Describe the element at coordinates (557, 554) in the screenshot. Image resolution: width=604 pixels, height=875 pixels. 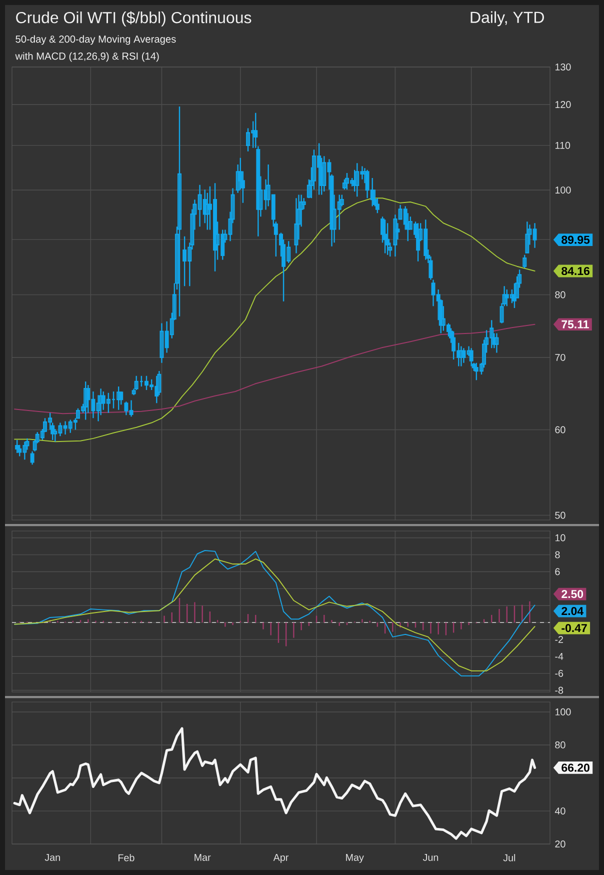
I see `y-tick-label: 8` at that location.